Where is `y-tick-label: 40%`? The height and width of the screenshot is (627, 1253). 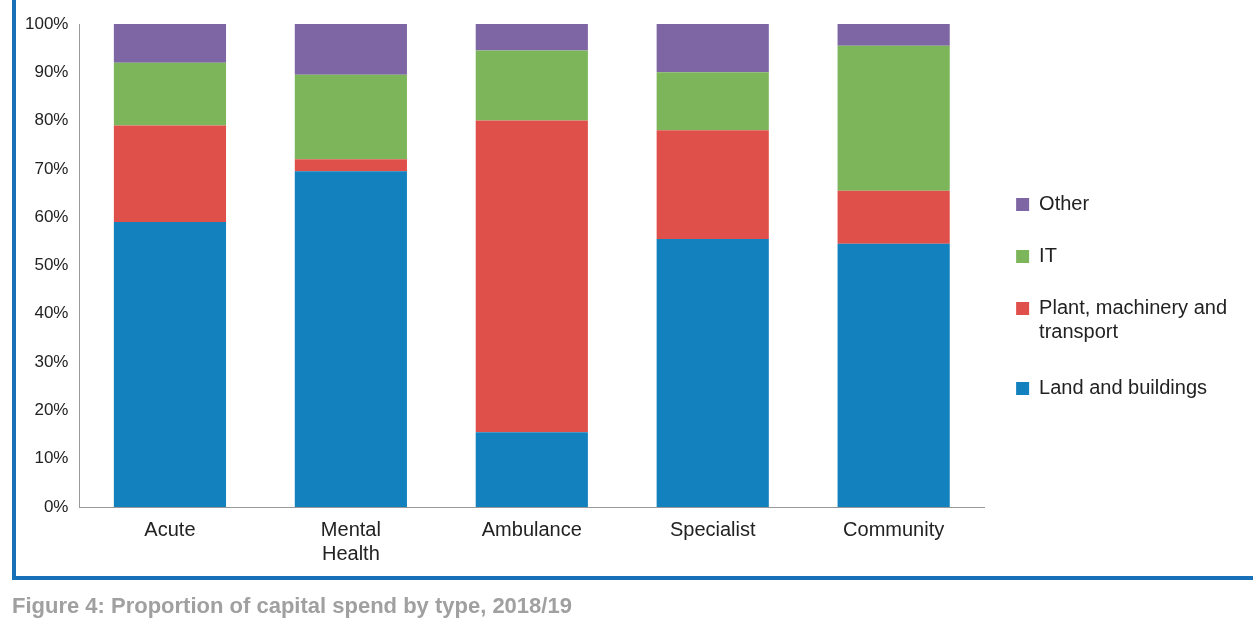
y-tick-label: 40% is located at coordinates (51, 313).